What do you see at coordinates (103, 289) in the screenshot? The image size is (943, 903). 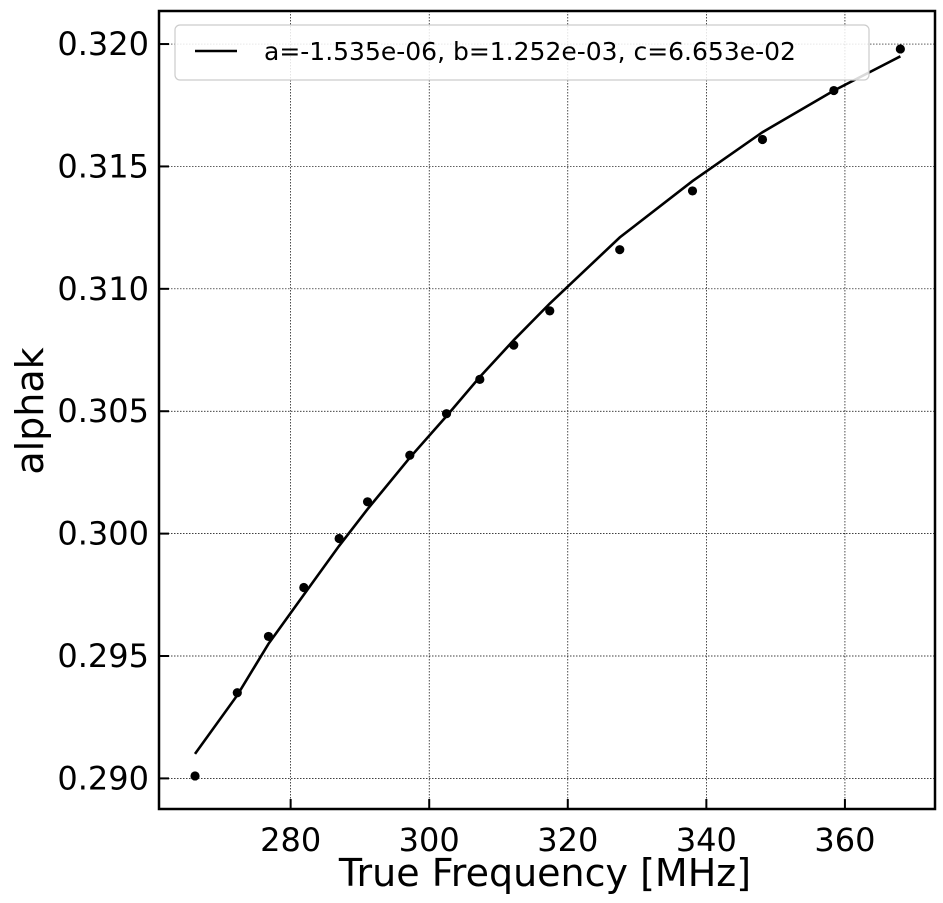 I see `y-tick-label: 0.310` at bounding box center [103, 289].